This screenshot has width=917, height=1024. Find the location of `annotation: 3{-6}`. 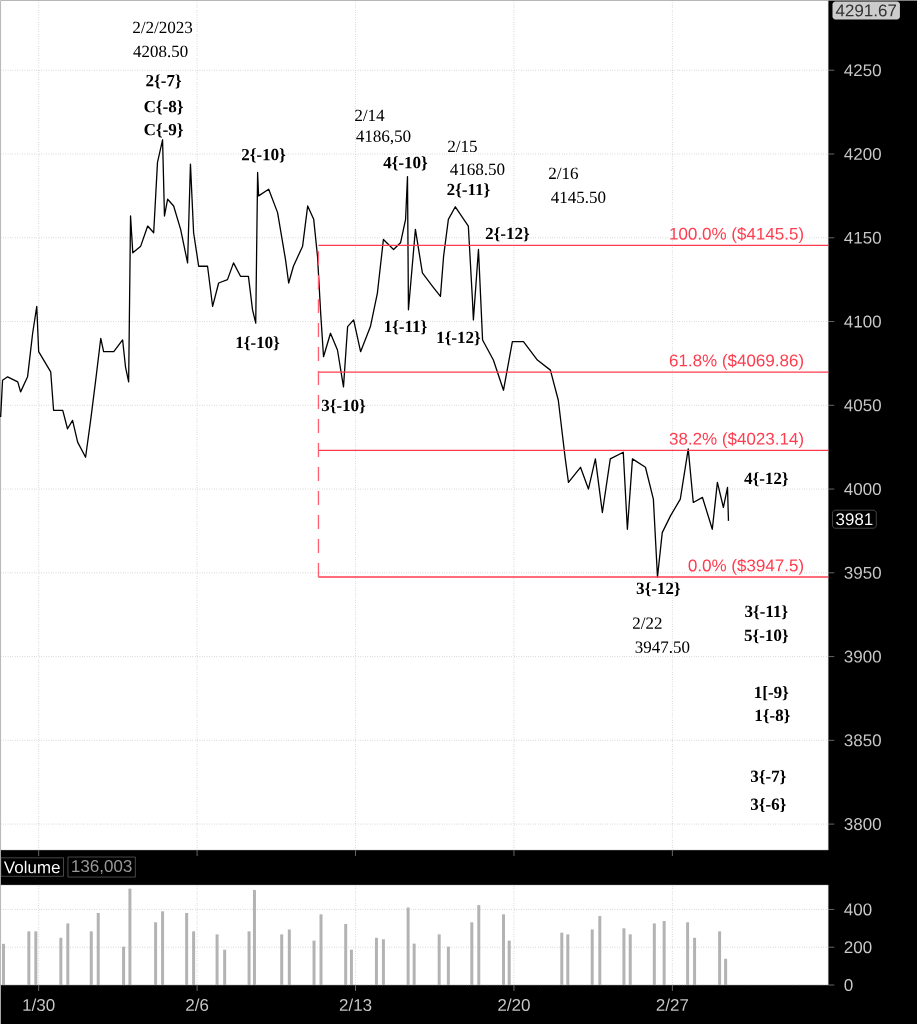

annotation: 3{-6} is located at coordinates (768, 805).